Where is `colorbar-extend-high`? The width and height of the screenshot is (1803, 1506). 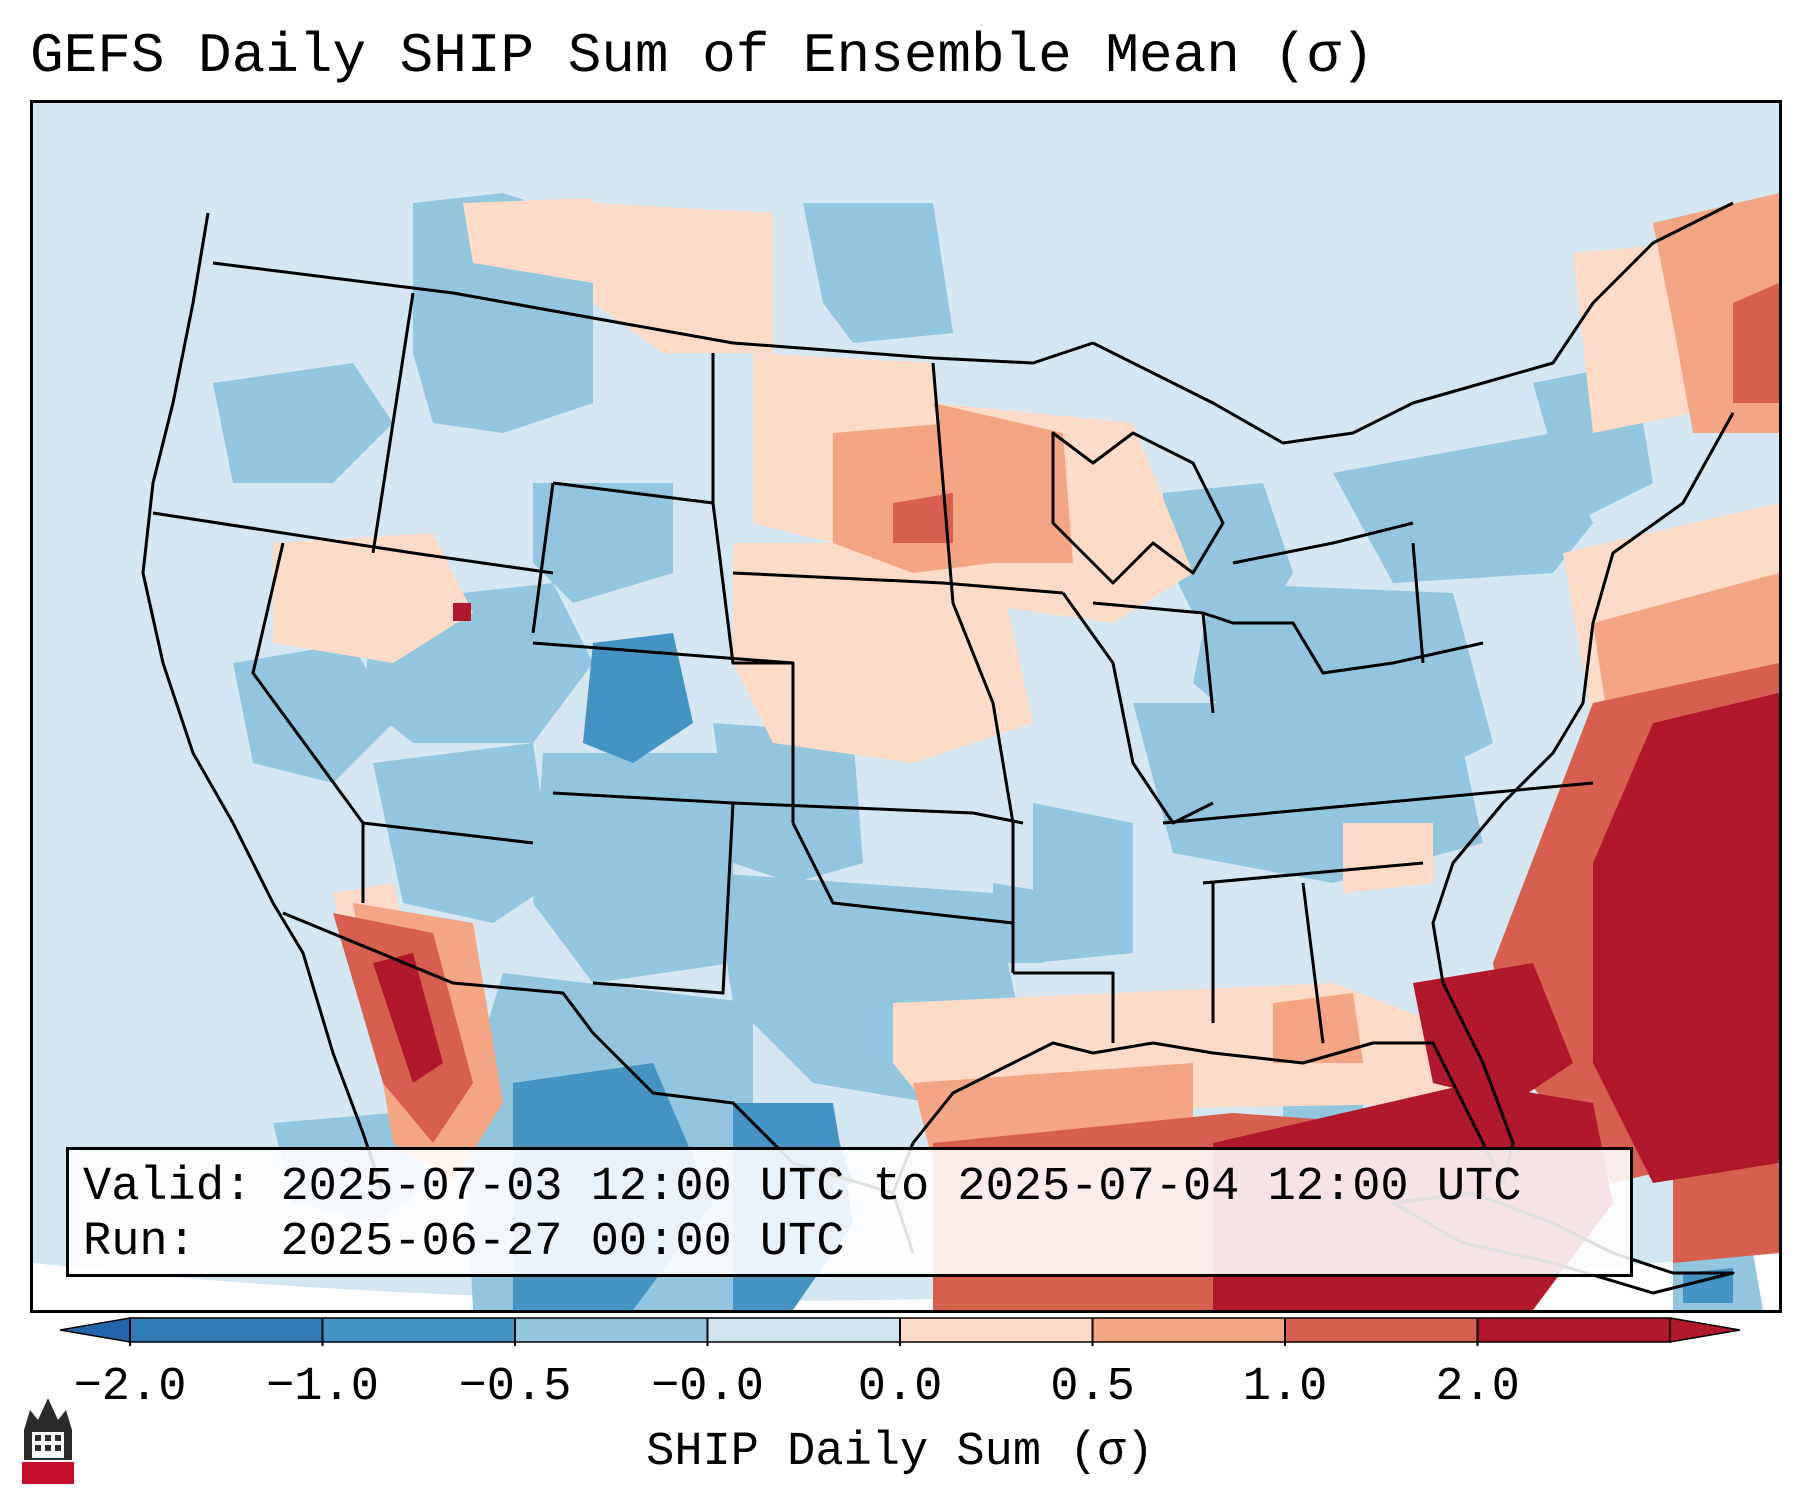
colorbar-extend-high is located at coordinates (1705, 1330).